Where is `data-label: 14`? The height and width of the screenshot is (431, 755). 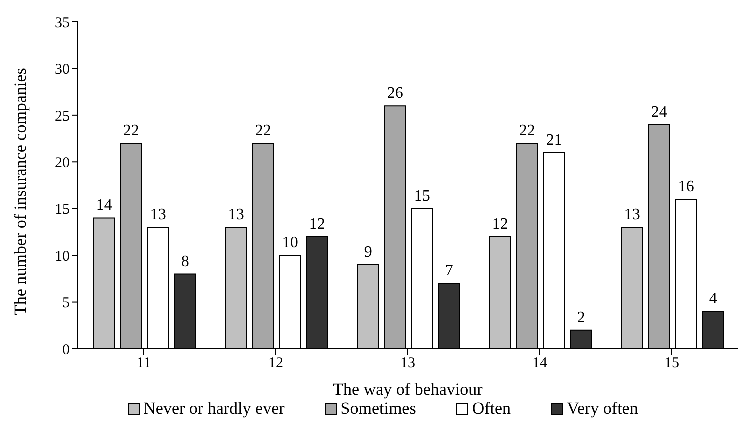 data-label: 14 is located at coordinates (104, 205).